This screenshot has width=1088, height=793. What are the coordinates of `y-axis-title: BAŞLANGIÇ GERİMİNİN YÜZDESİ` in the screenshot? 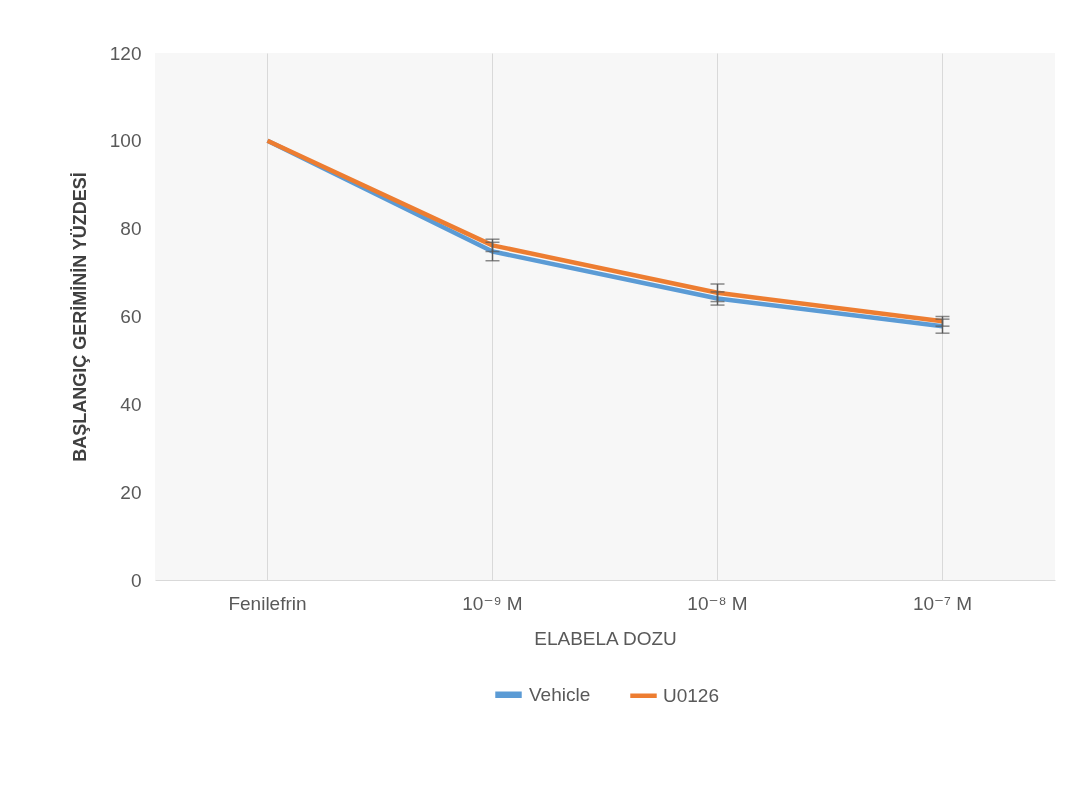 It's located at (79, 317).